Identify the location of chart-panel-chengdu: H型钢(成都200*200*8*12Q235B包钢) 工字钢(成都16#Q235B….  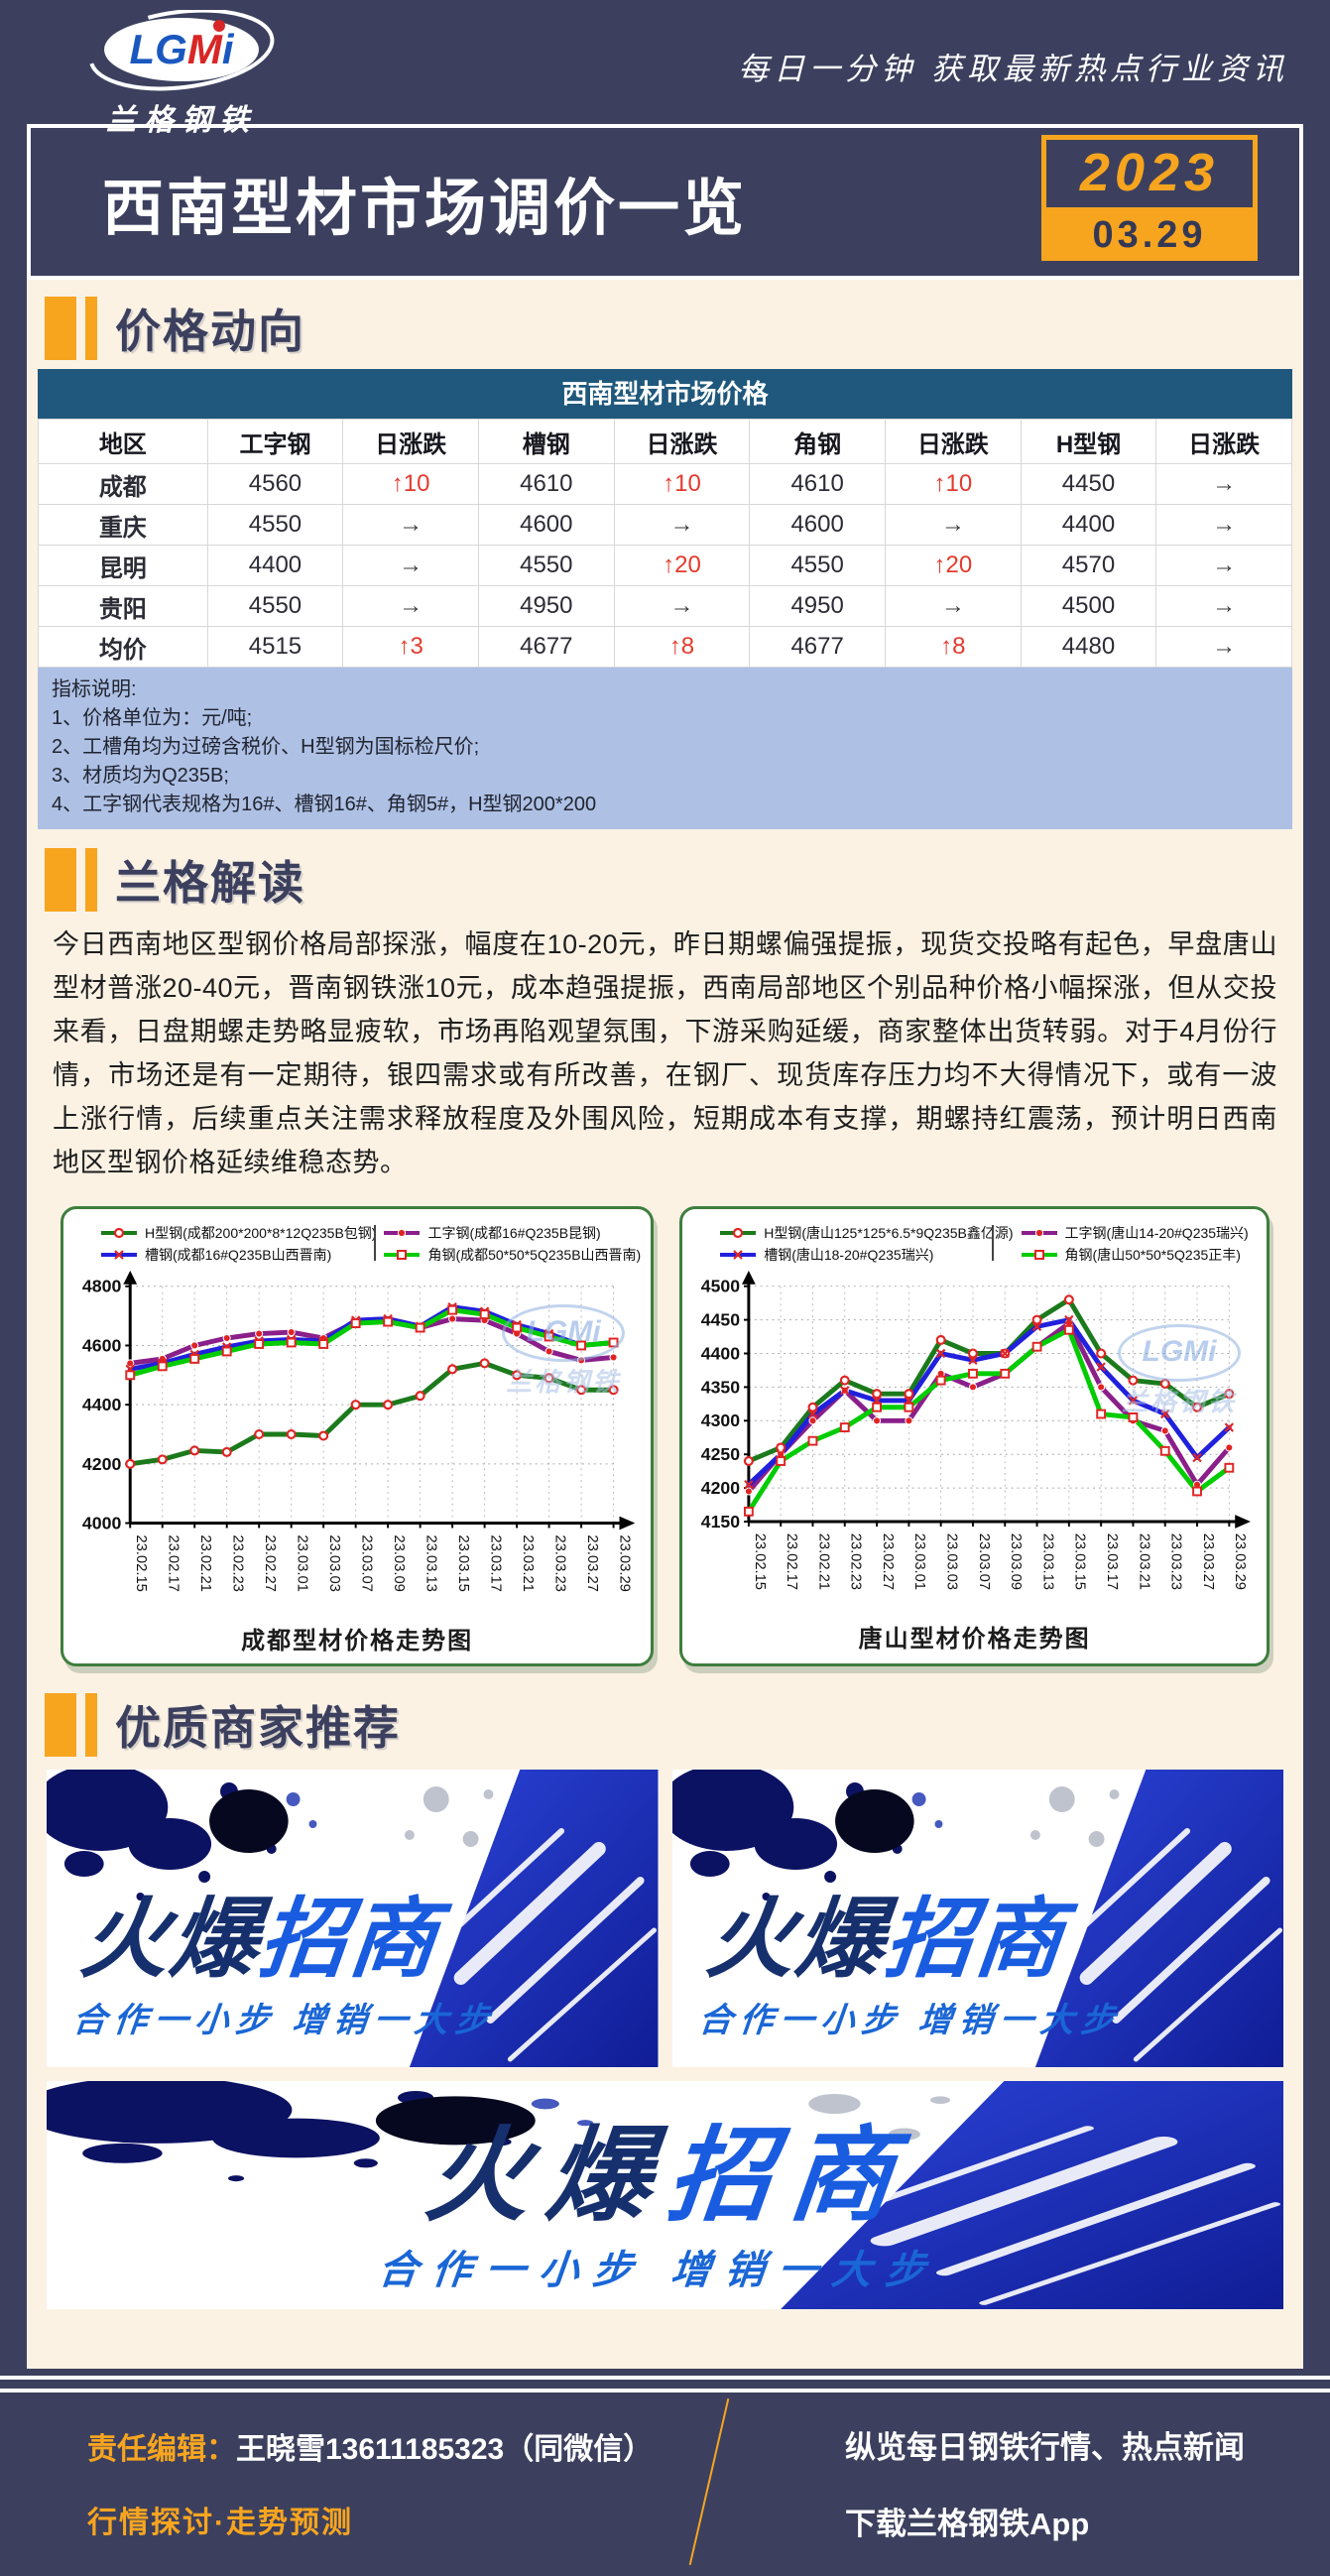
(357, 1436).